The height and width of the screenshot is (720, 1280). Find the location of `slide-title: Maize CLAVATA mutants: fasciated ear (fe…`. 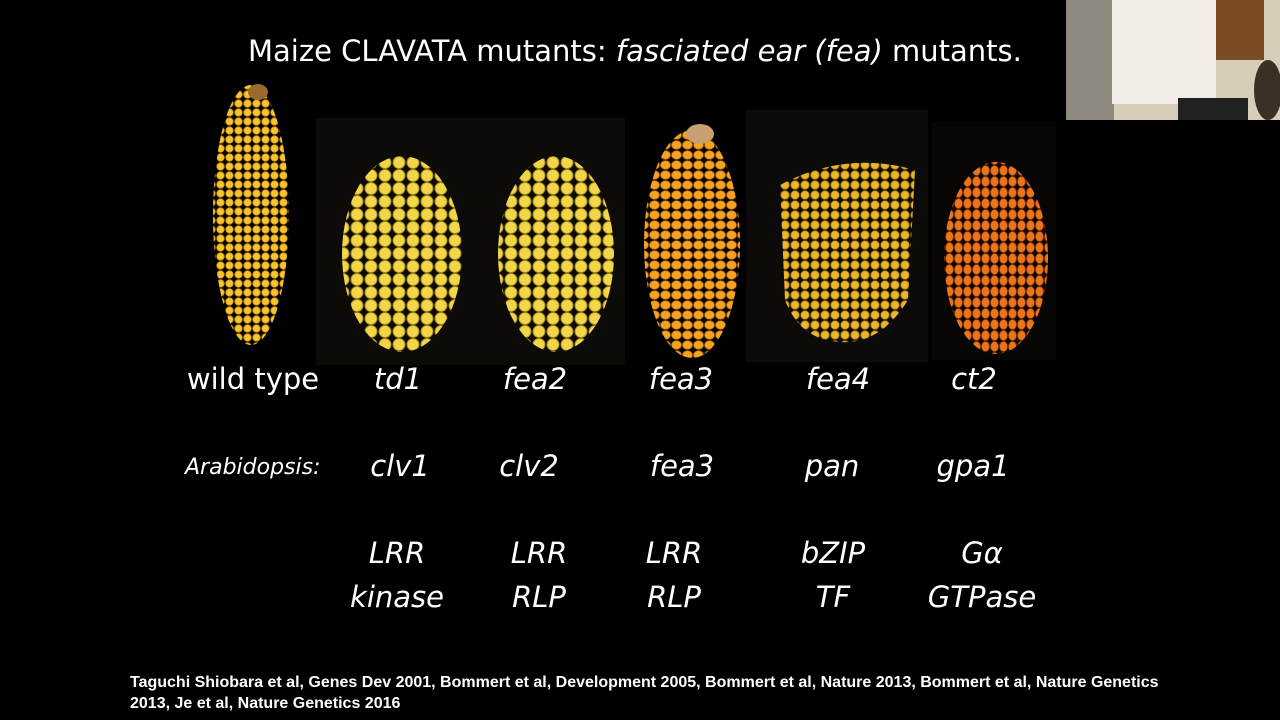

slide-title: Maize CLAVATA mutants: fasciated ear (fe… is located at coordinates (635, 51).